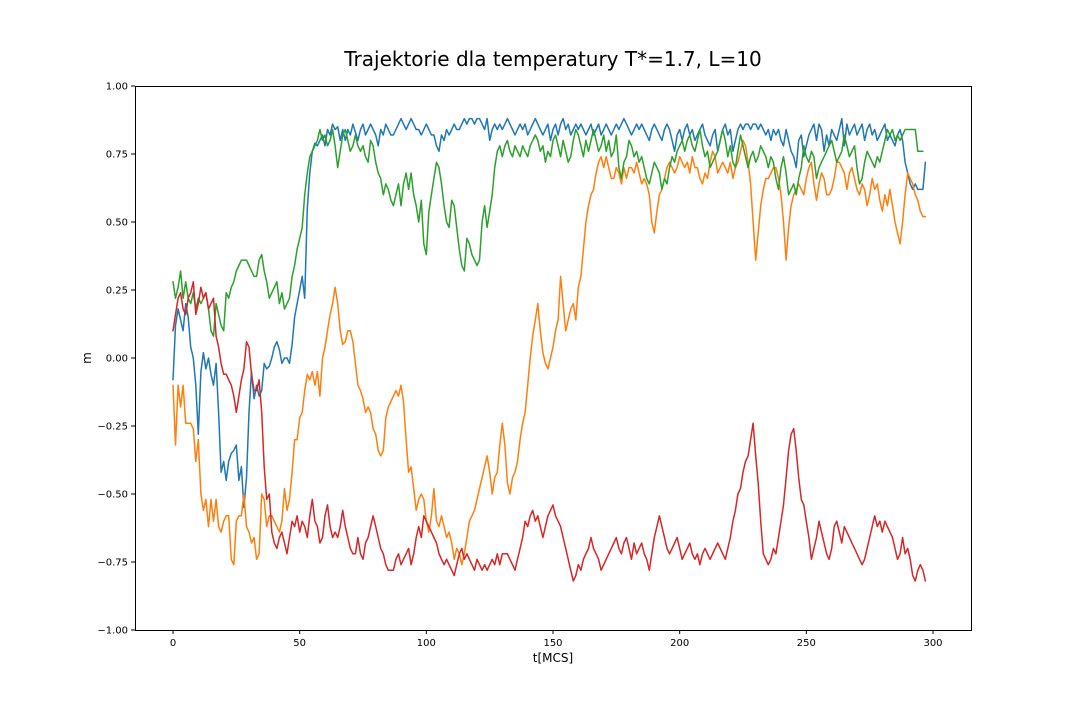 The image size is (1080, 720). Describe the element at coordinates (552, 59) in the screenshot. I see `chart-title: Trajektorie dla temperatury T*=1.7, L=10` at that location.